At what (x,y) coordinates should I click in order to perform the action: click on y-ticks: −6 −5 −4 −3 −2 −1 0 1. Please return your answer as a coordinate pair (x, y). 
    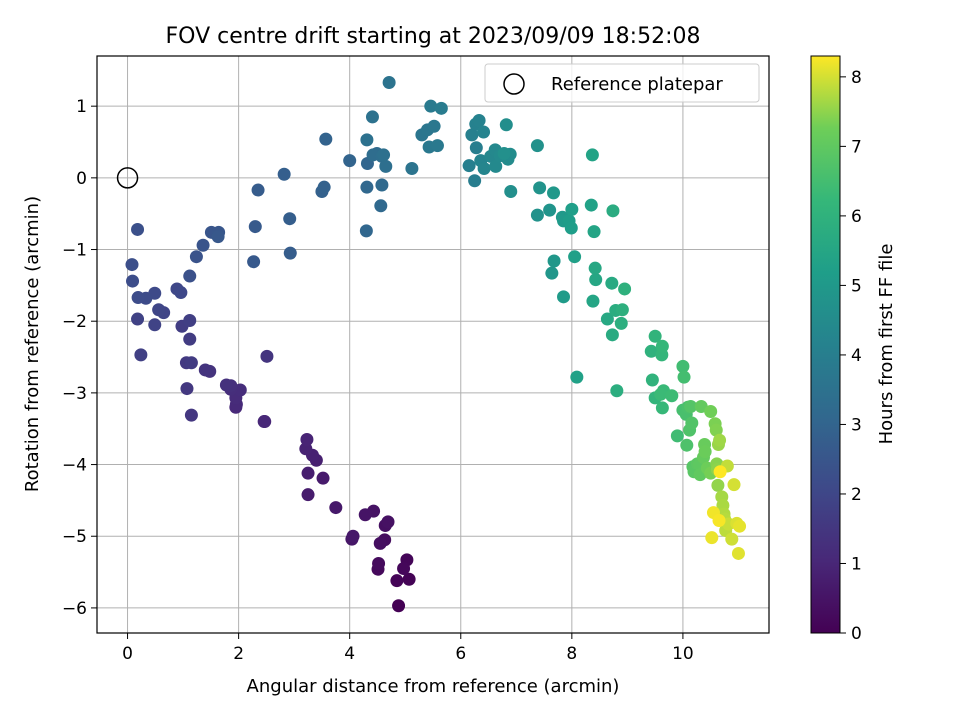
    Looking at the image, I should click on (79, 358).